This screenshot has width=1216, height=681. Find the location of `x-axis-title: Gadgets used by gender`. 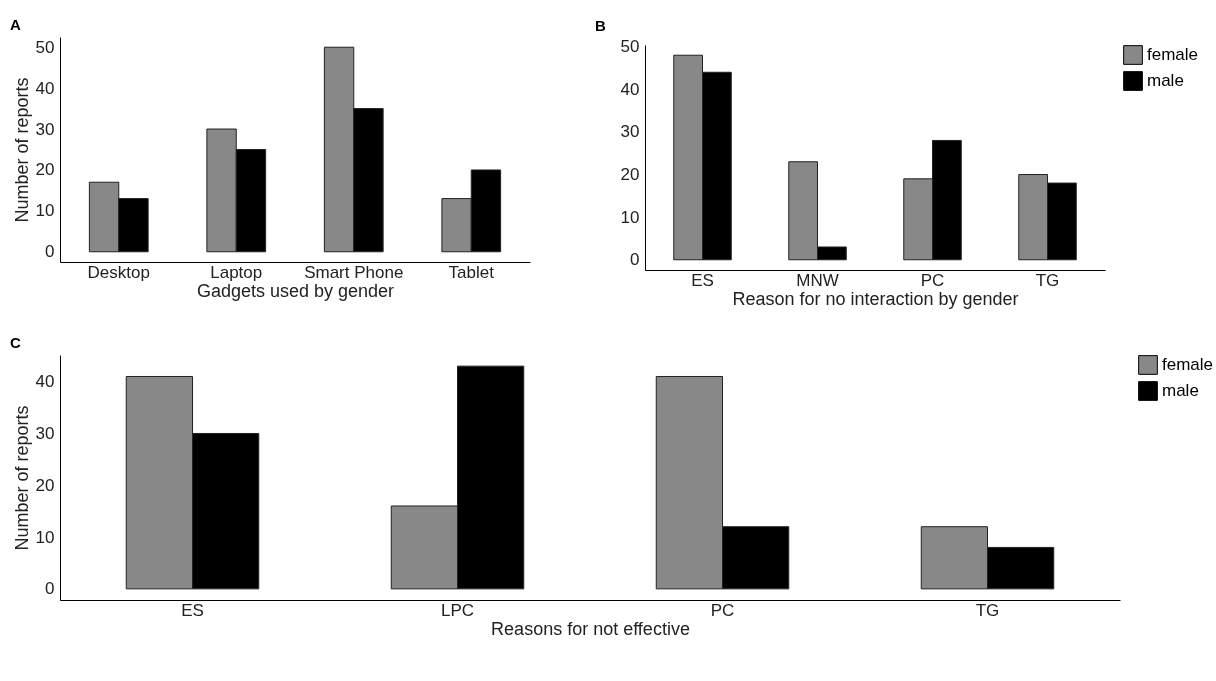

x-axis-title: Gadgets used by gender is located at coordinates (295, 290).